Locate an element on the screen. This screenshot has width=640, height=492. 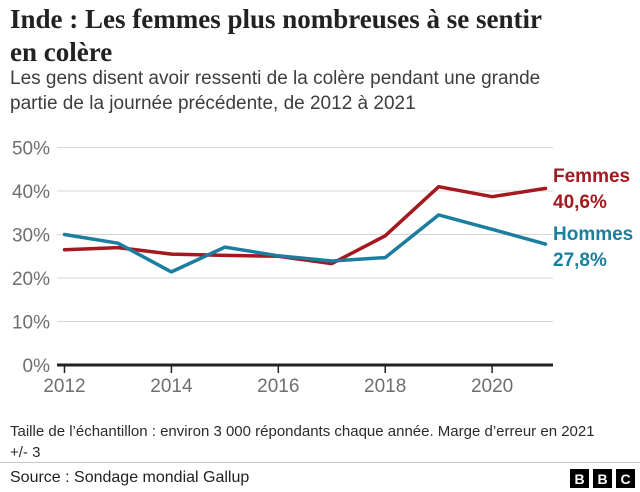
x-tick-label: 2016 is located at coordinates (278, 386).